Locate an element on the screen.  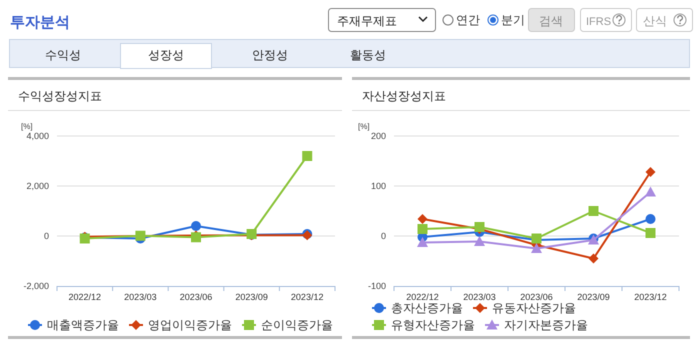
text: 수익성 is located at coordinates (63, 55).